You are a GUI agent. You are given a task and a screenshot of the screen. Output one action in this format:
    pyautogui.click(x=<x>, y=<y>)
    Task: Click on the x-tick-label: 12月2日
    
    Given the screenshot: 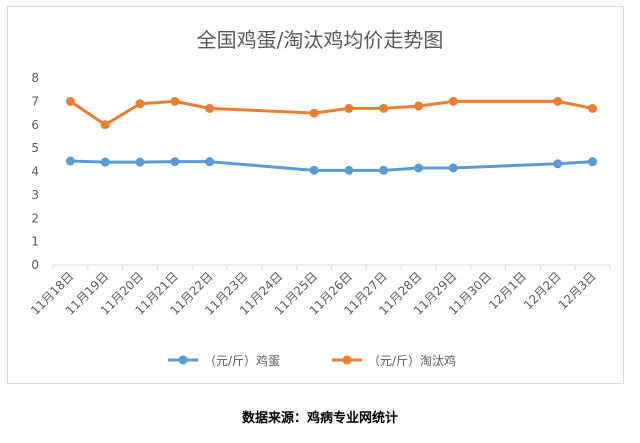 What is the action you would take?
    pyautogui.click(x=542, y=290)
    